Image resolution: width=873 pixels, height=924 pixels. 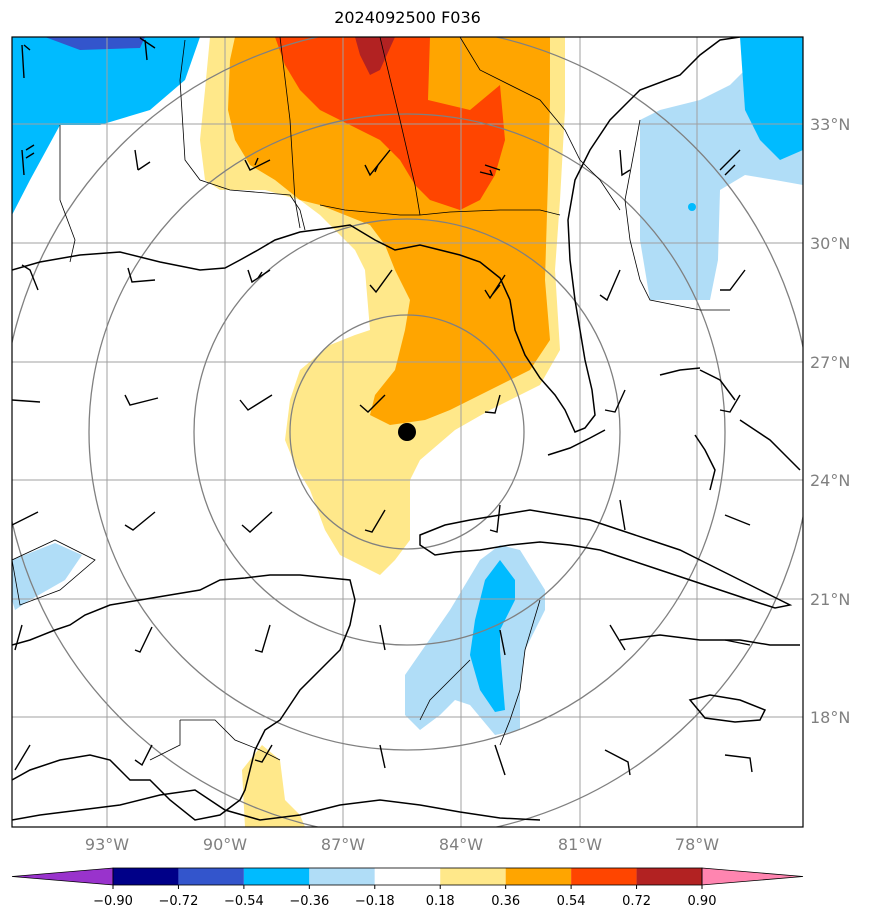 I want to click on colorbar-tick-label: 0.90, so click(x=702, y=901).